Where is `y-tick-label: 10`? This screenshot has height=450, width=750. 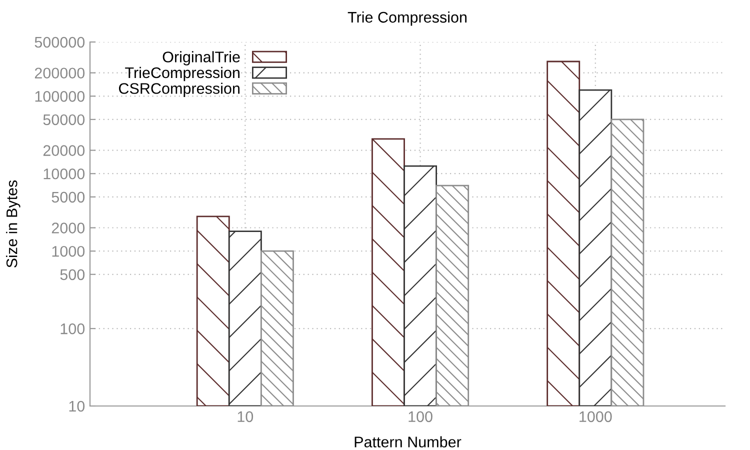 y-tick-label: 10 is located at coordinates (77, 406).